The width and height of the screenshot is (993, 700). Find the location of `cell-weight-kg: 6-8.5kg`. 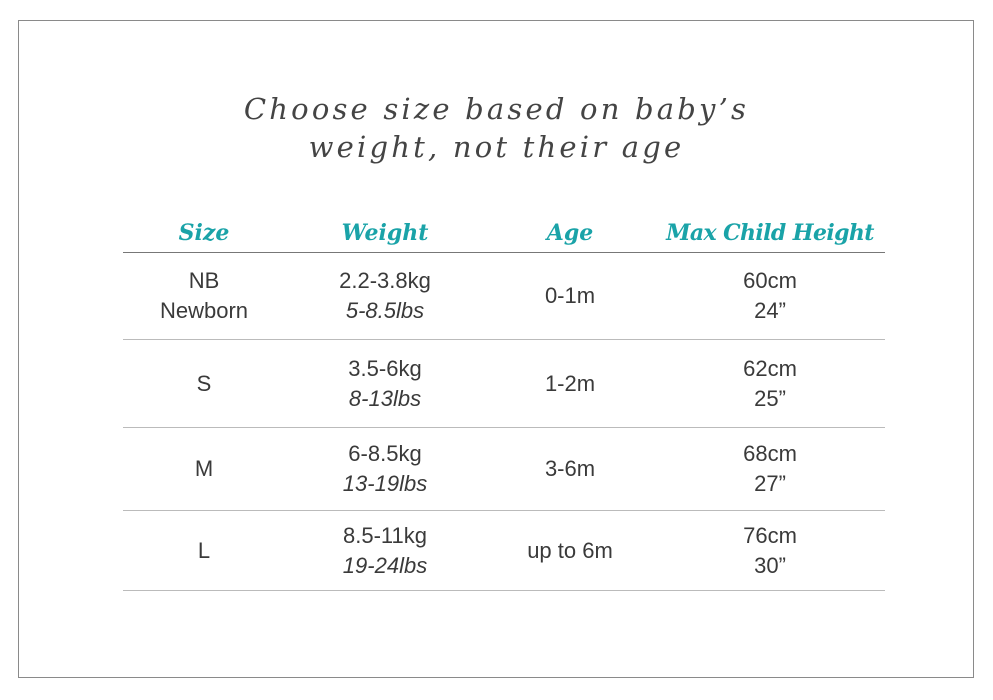

cell-weight-kg: 6-8.5kg is located at coordinates (385, 453).